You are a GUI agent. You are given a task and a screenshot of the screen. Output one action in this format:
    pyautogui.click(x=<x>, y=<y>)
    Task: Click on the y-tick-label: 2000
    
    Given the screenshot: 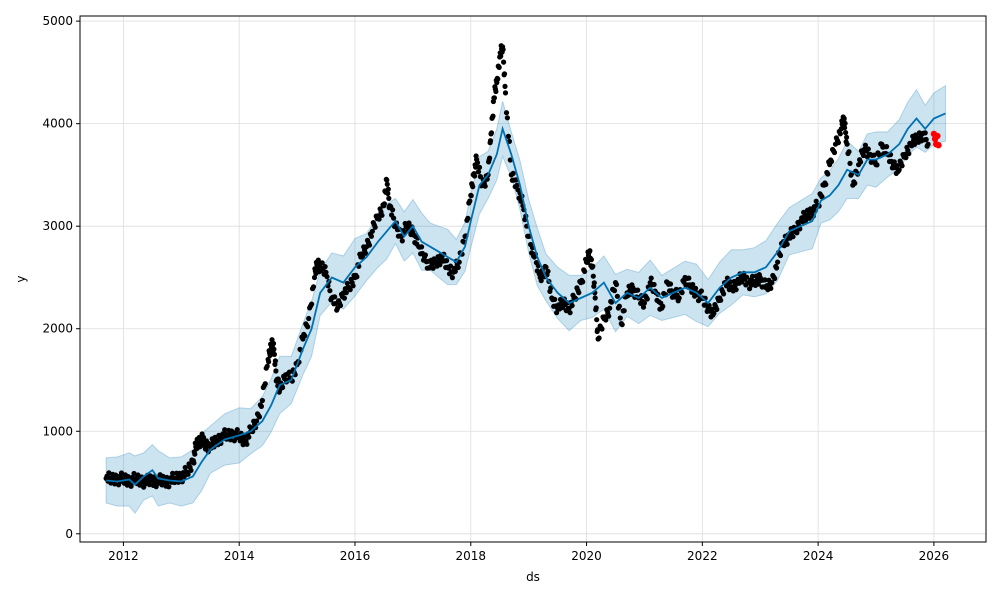 What is the action you would take?
    pyautogui.click(x=57, y=329)
    